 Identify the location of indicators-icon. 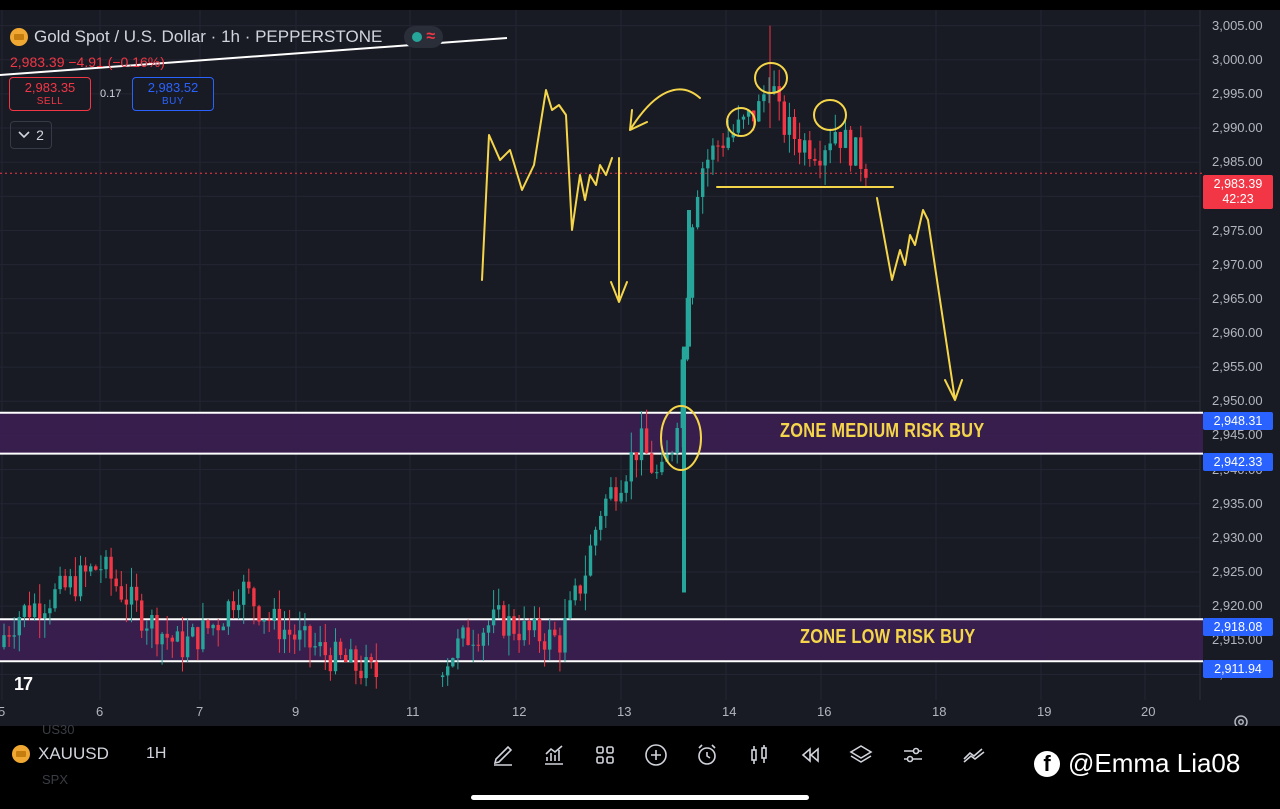
(554, 755).